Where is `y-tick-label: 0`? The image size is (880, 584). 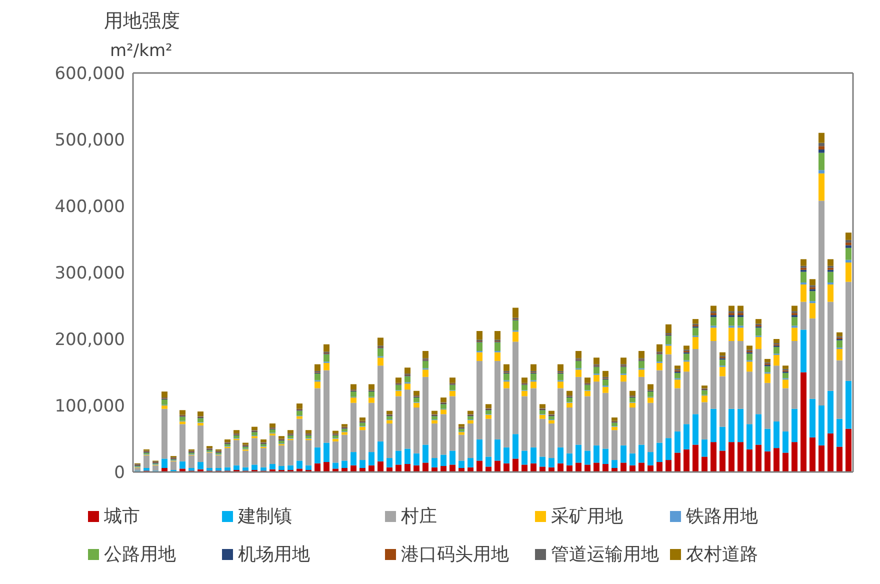
y-tick-label: 0 is located at coordinates (119, 472).